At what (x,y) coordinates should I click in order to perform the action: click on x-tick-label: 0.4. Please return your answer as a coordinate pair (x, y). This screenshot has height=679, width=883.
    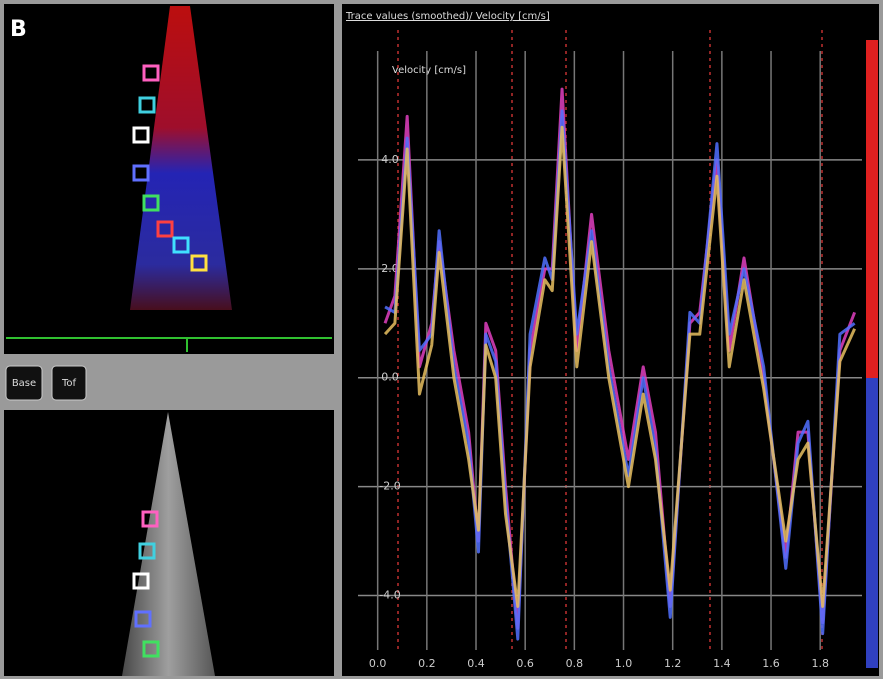
    Looking at the image, I should click on (476, 663).